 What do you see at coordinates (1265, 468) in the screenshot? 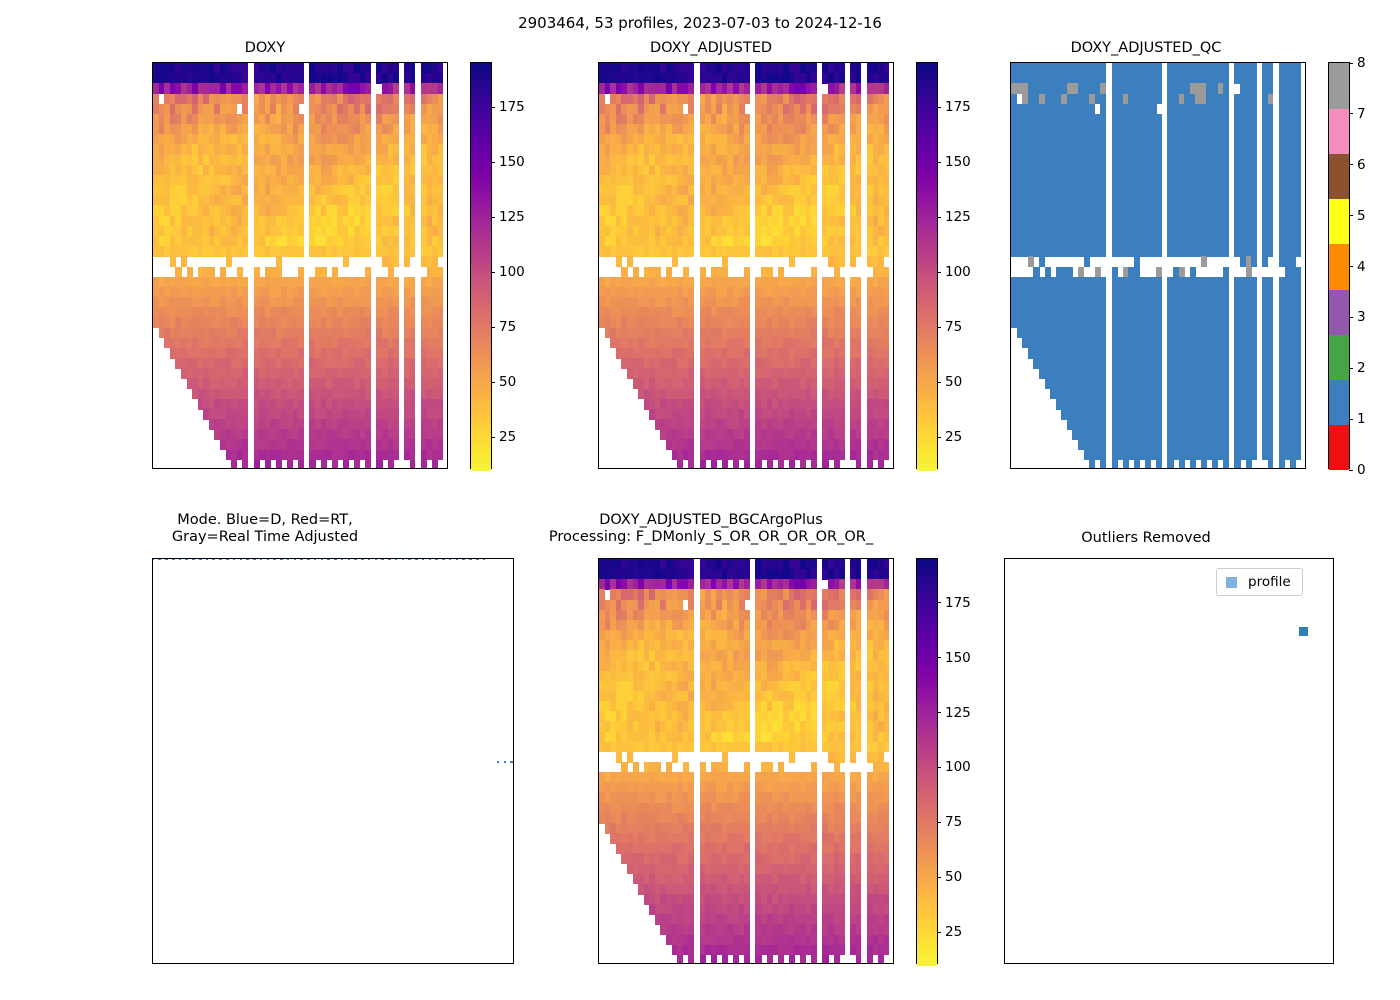
I see `doxy-adjusted-qc-xtick-2024.75: 2024.75` at bounding box center [1265, 468].